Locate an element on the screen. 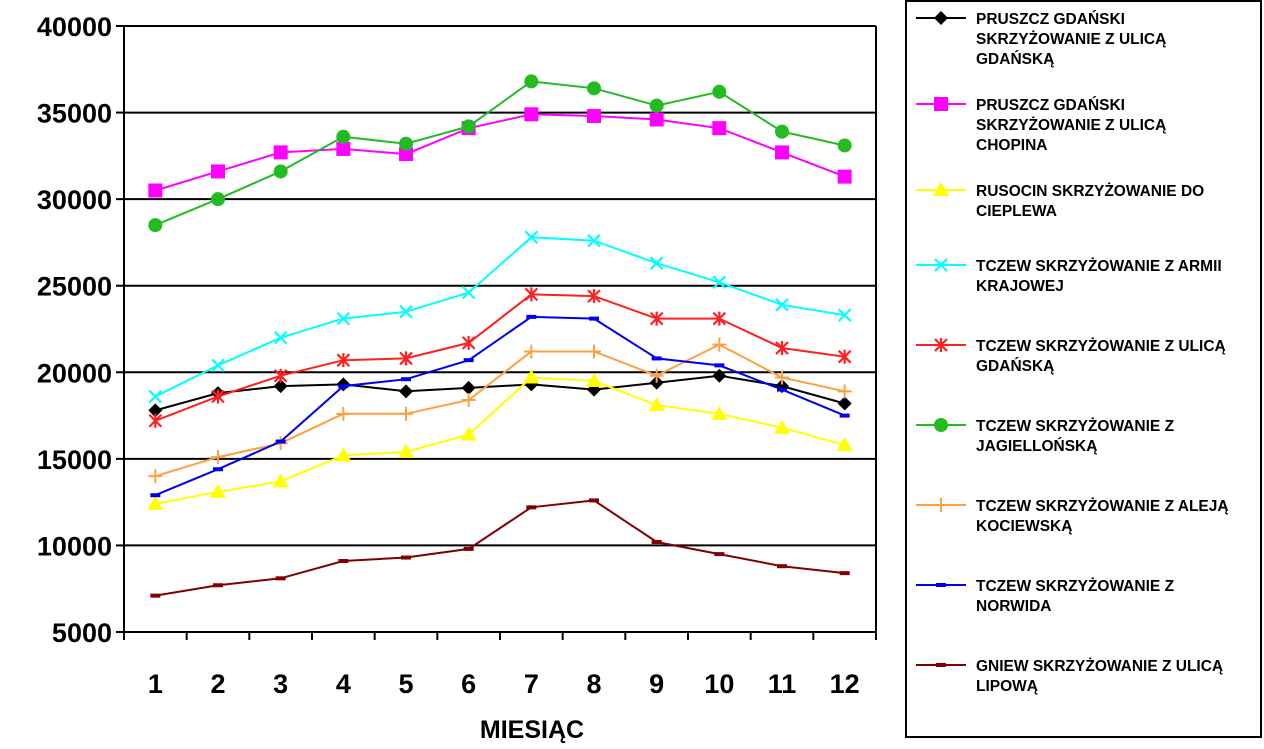 The height and width of the screenshot is (749, 1264). y-tick-label: 30000 is located at coordinates (74, 200).